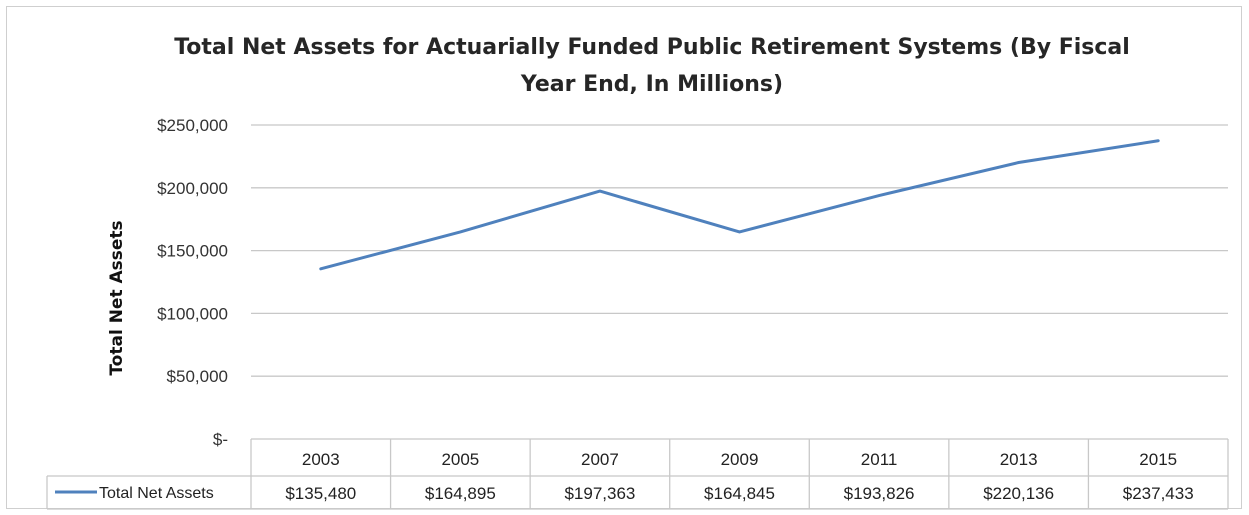 The height and width of the screenshot is (515, 1249). Describe the element at coordinates (1158, 459) in the screenshot. I see `x-tick-label: 2015` at that location.